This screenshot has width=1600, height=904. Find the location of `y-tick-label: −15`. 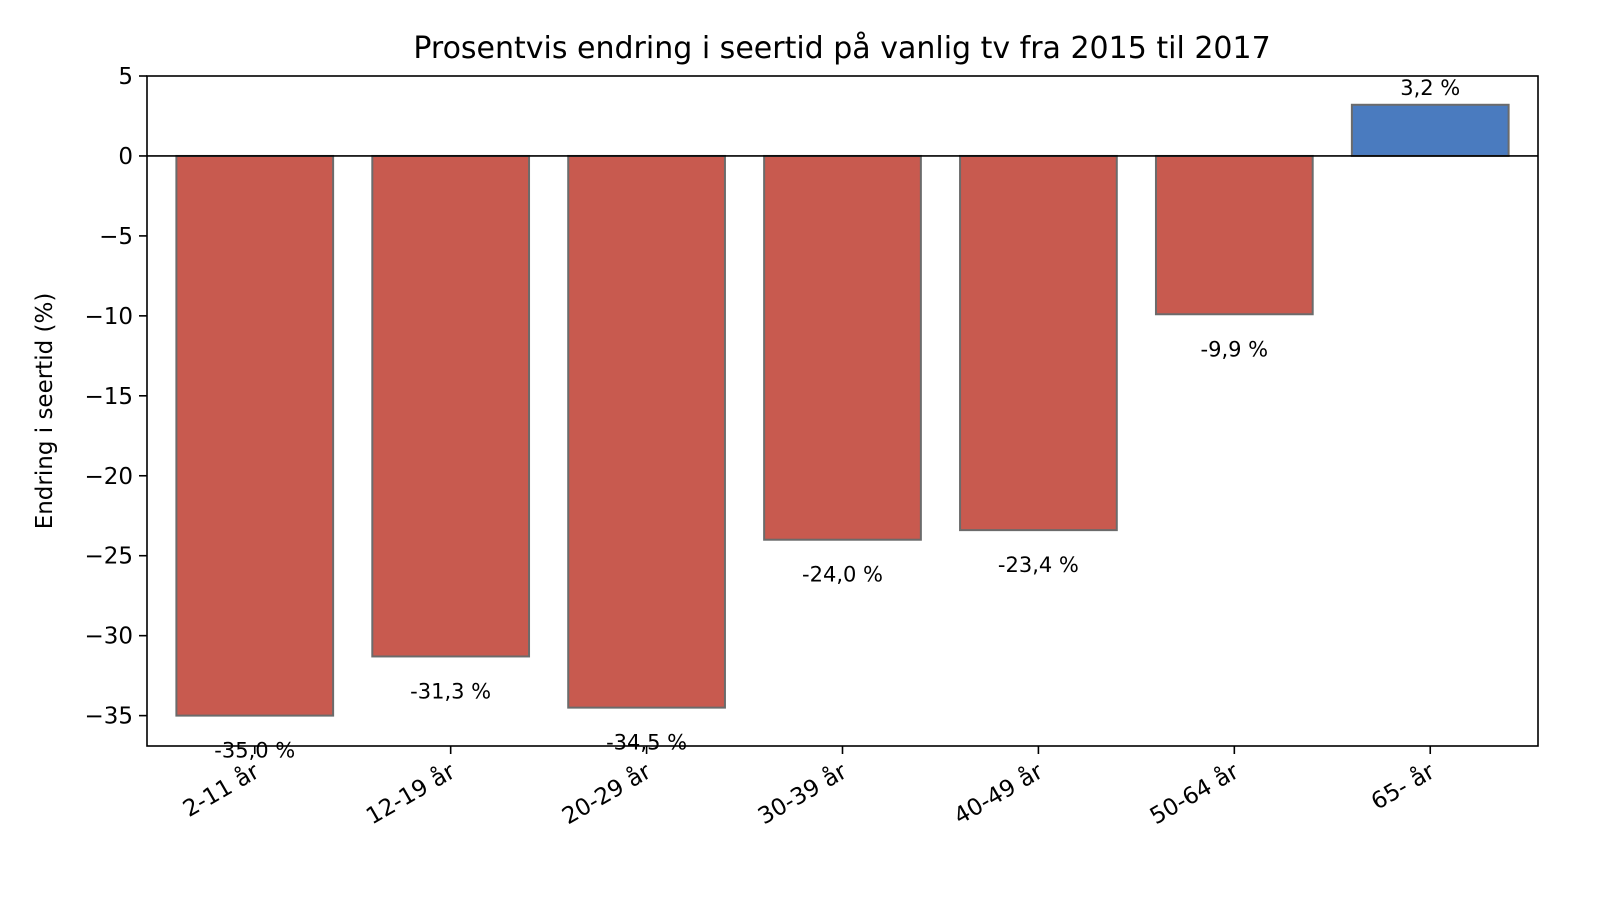

y-tick-label: −15 is located at coordinates (108, 397).